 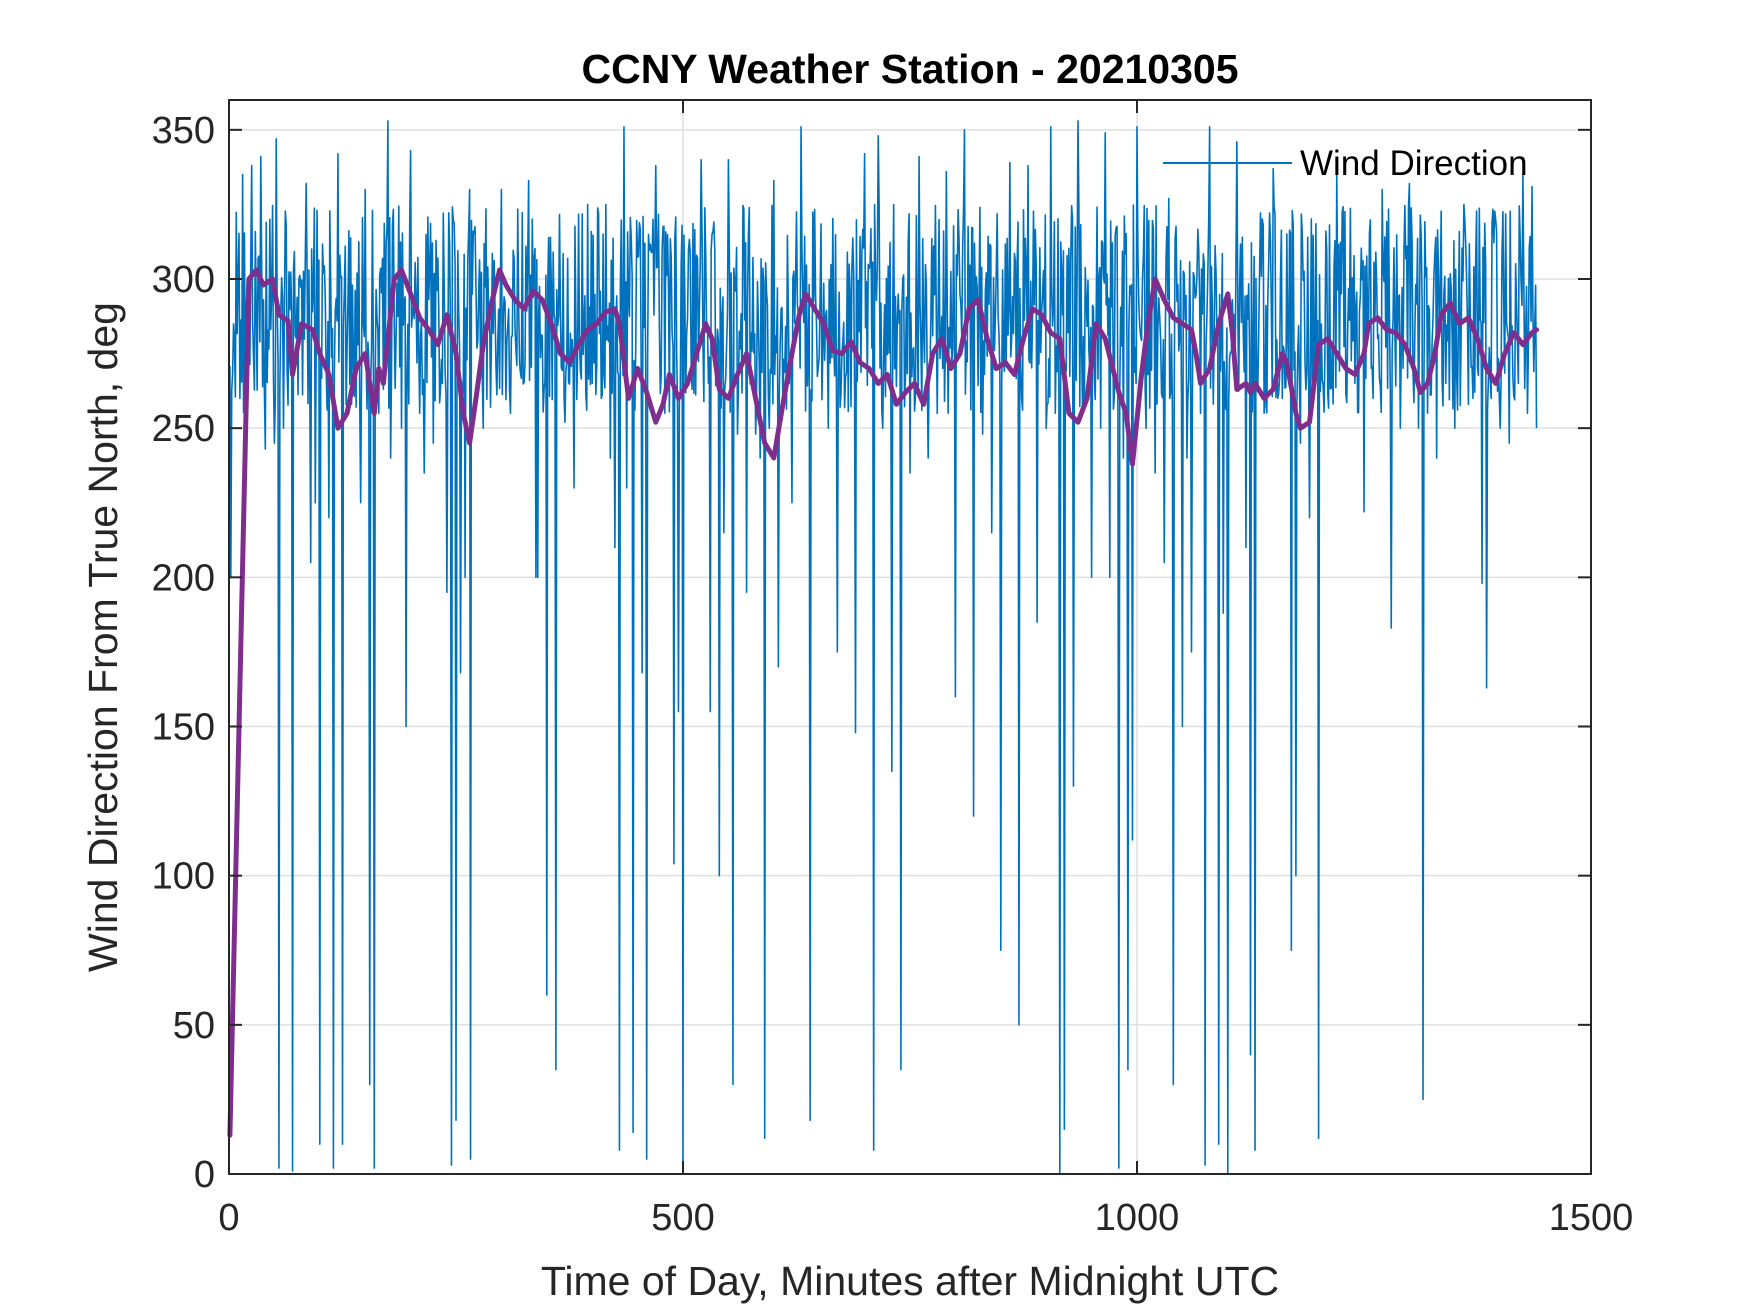 What do you see at coordinates (183, 877) in the screenshot?
I see `y-tick-label: 100` at bounding box center [183, 877].